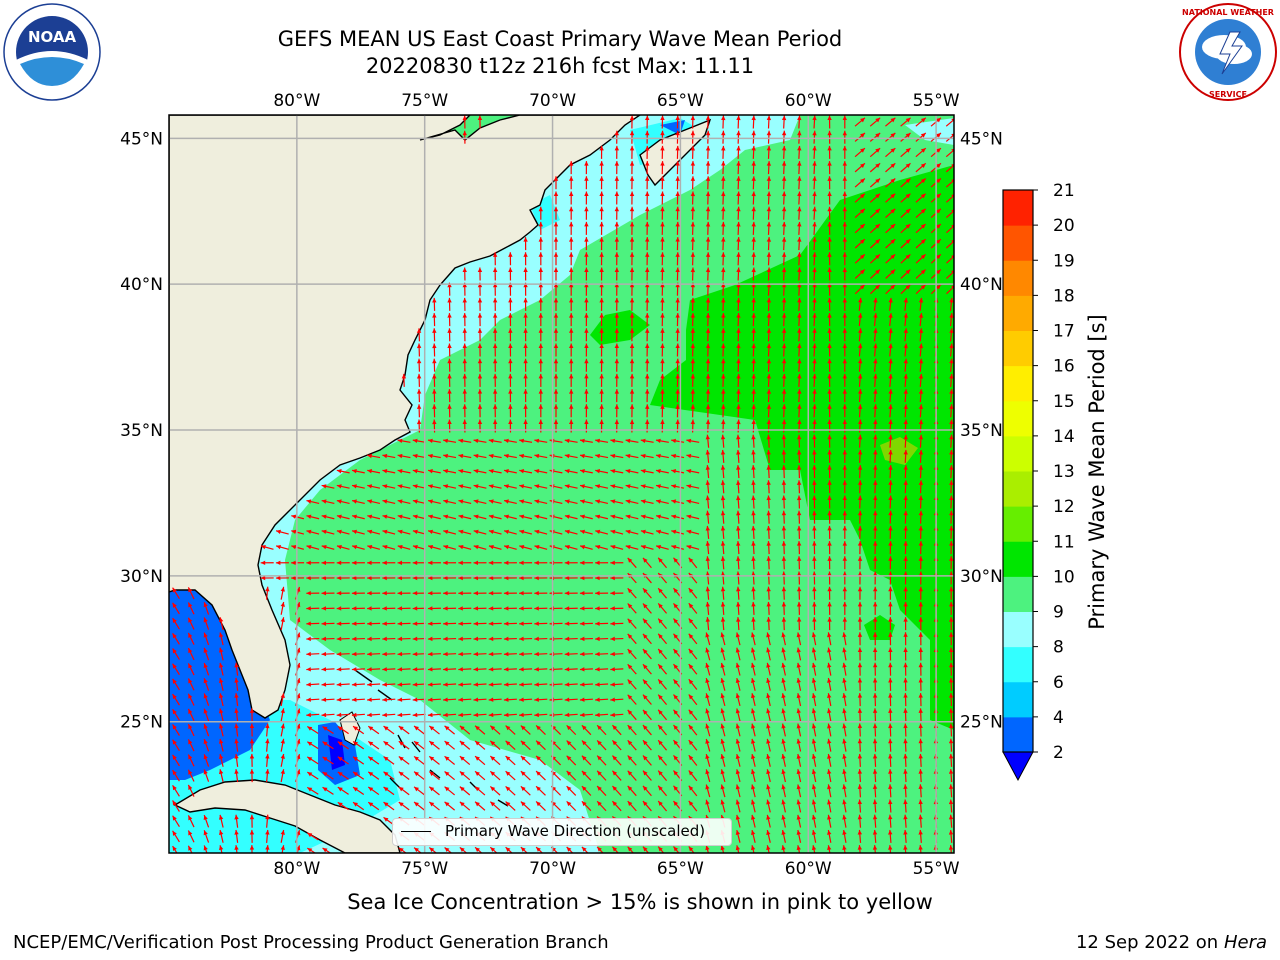 The height and width of the screenshot is (960, 1280). I want to click on ocean-10-11s-patch, so click(879, 627).